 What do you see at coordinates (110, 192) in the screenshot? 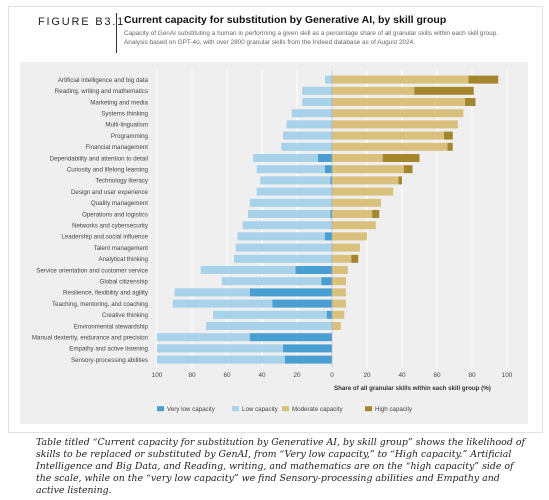
I see `category-label: Design and user experience` at bounding box center [110, 192].